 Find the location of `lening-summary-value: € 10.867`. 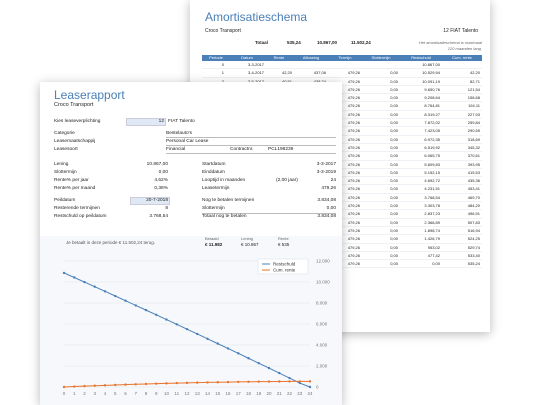

lening-summary-value: € 10.867 is located at coordinates (250, 244).